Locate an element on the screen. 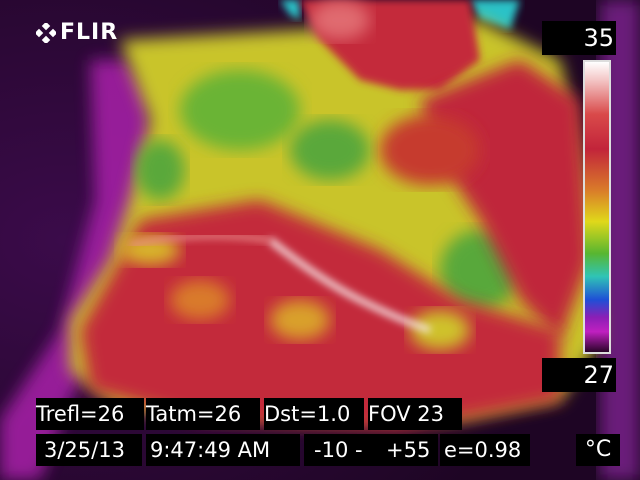 This screenshot has height=480, width=640. emissivity-value: e=0.98 is located at coordinates (485, 450).